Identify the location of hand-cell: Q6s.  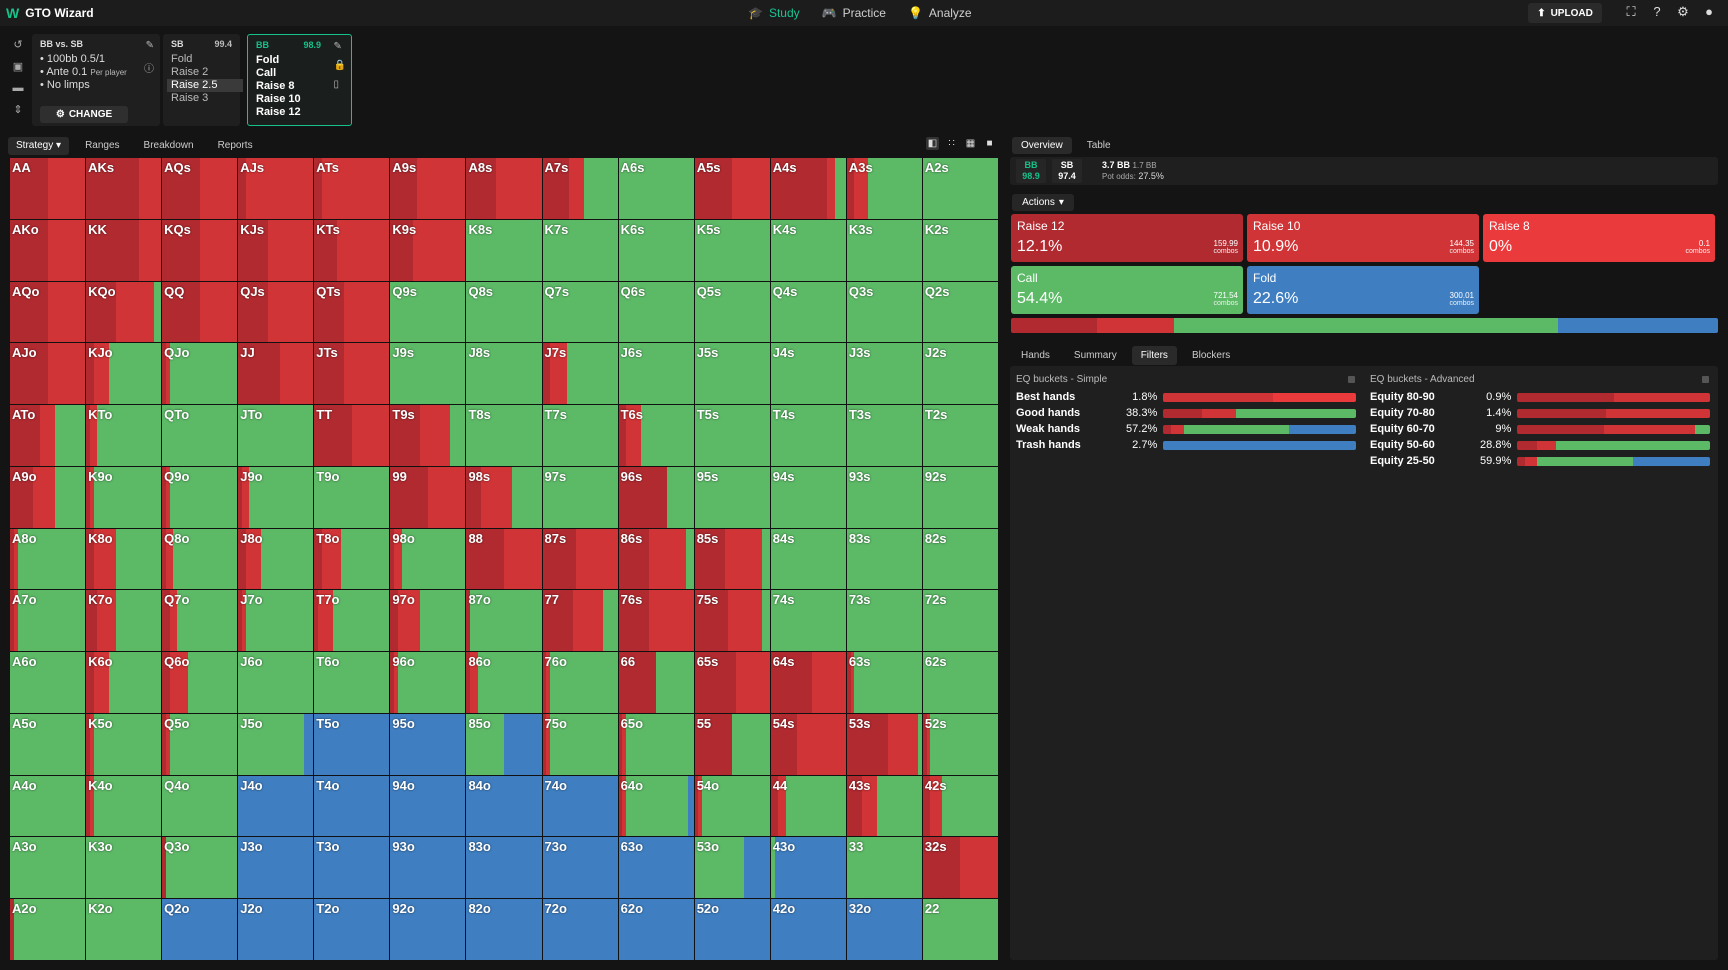
(656, 312).